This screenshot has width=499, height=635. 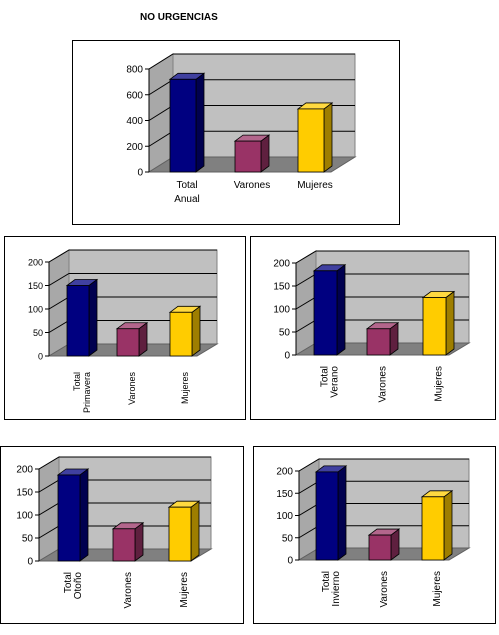 What do you see at coordinates (87, 392) in the screenshot?
I see `x-tick-label: Primavera` at bounding box center [87, 392].